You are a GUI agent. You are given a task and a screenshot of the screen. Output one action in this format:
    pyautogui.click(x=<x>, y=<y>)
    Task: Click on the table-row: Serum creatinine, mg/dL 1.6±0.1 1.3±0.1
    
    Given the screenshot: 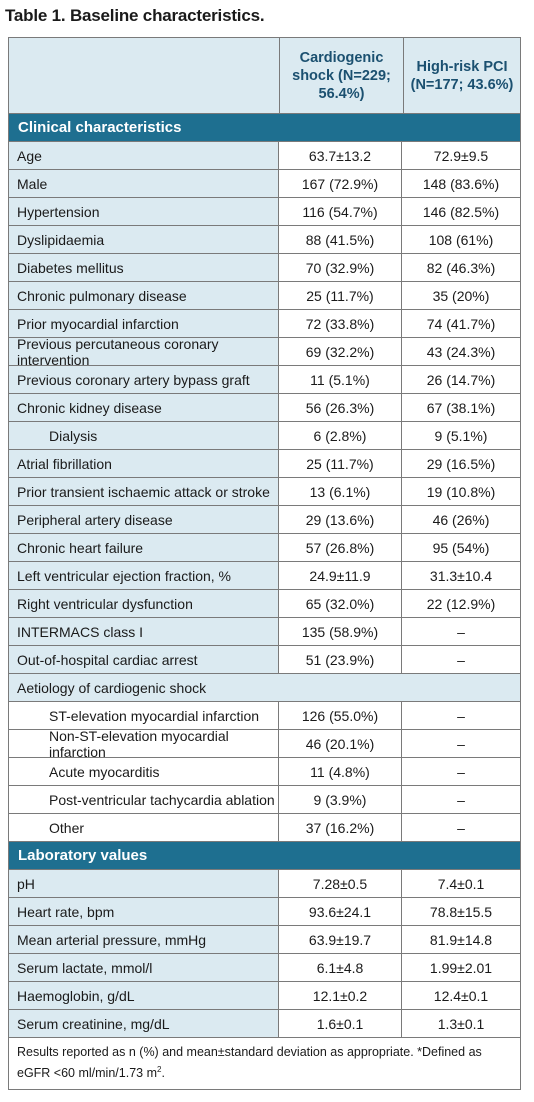 What is the action you would take?
    pyautogui.click(x=264, y=1024)
    